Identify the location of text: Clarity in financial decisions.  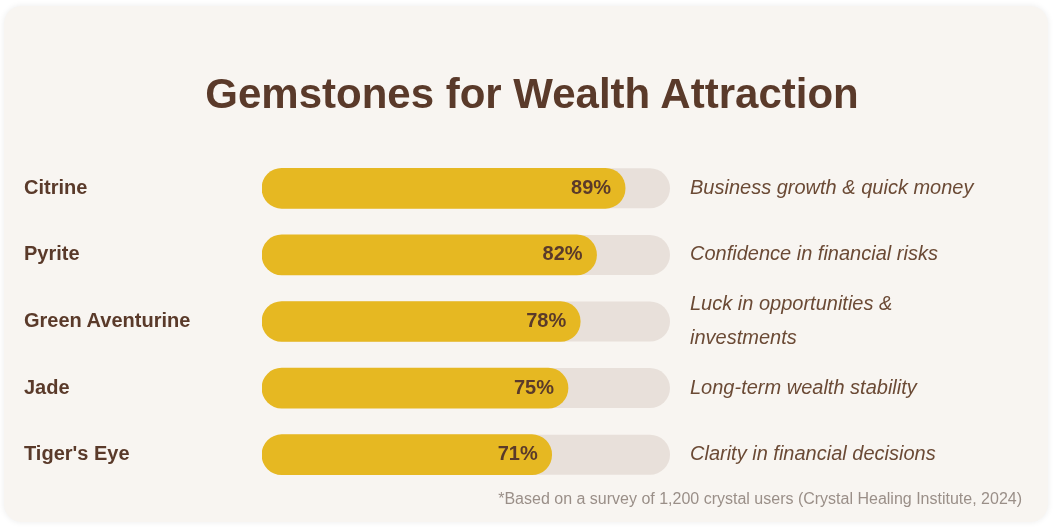
(813, 453).